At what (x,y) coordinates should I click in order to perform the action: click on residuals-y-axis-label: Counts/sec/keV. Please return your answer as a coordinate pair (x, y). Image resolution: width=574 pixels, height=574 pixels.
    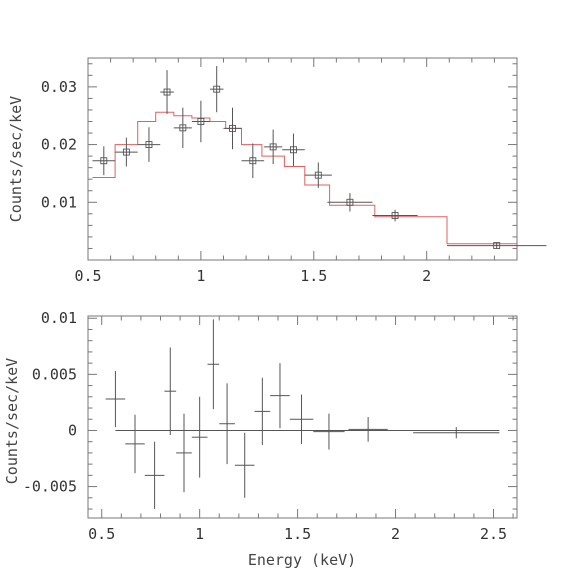
    Looking at the image, I should click on (12, 421).